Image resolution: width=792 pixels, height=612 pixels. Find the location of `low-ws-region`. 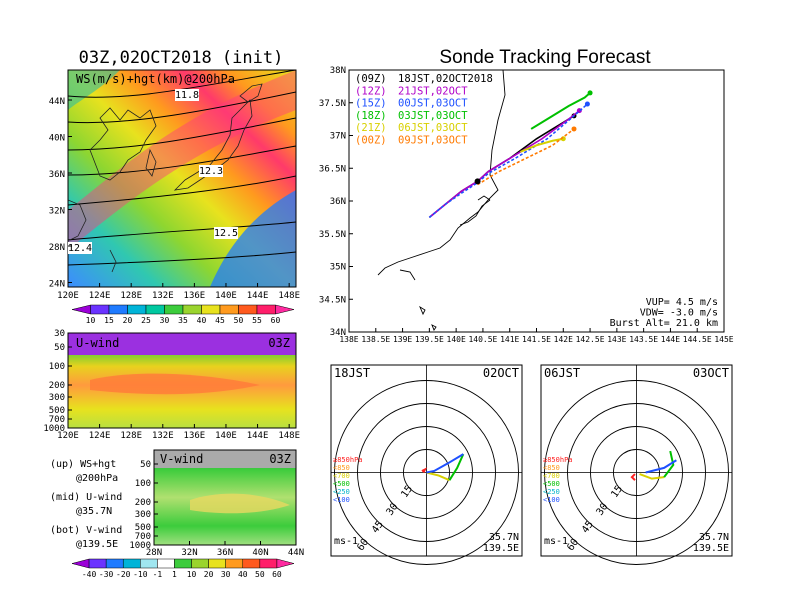

low-ws-region is located at coordinates (253, 238).